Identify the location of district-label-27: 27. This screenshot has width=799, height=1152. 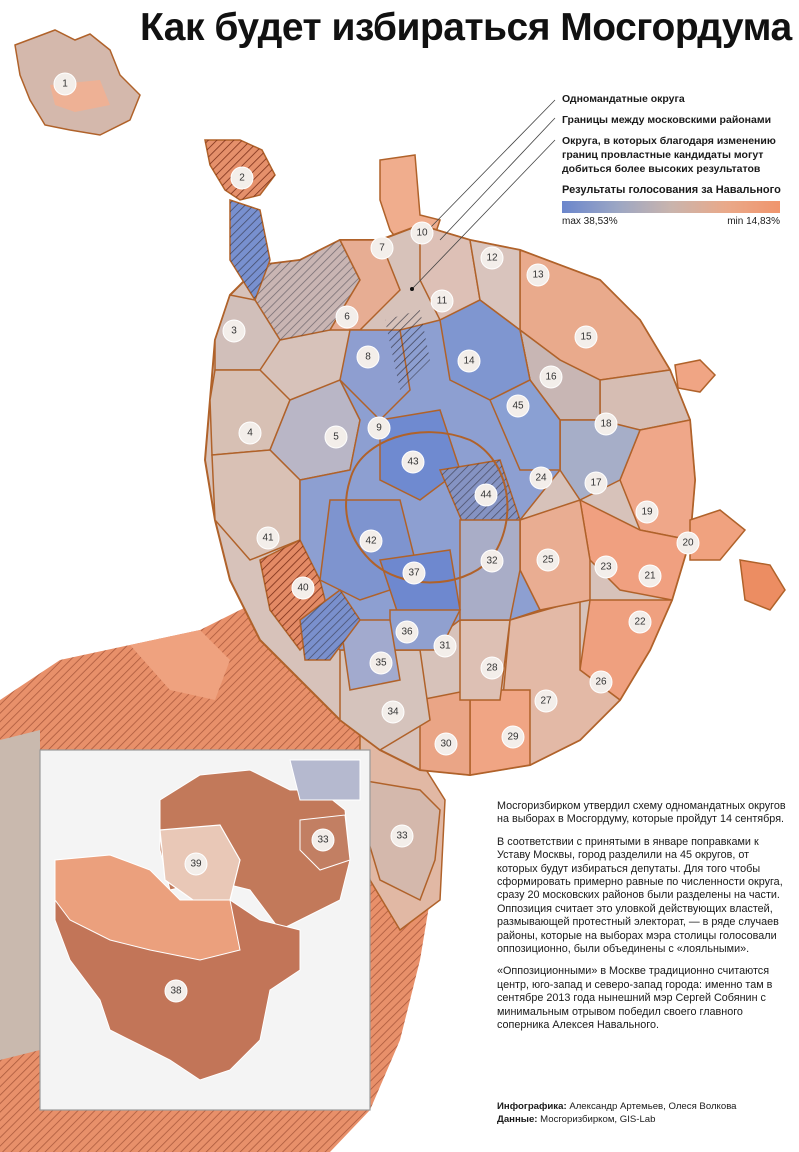
(546, 701).